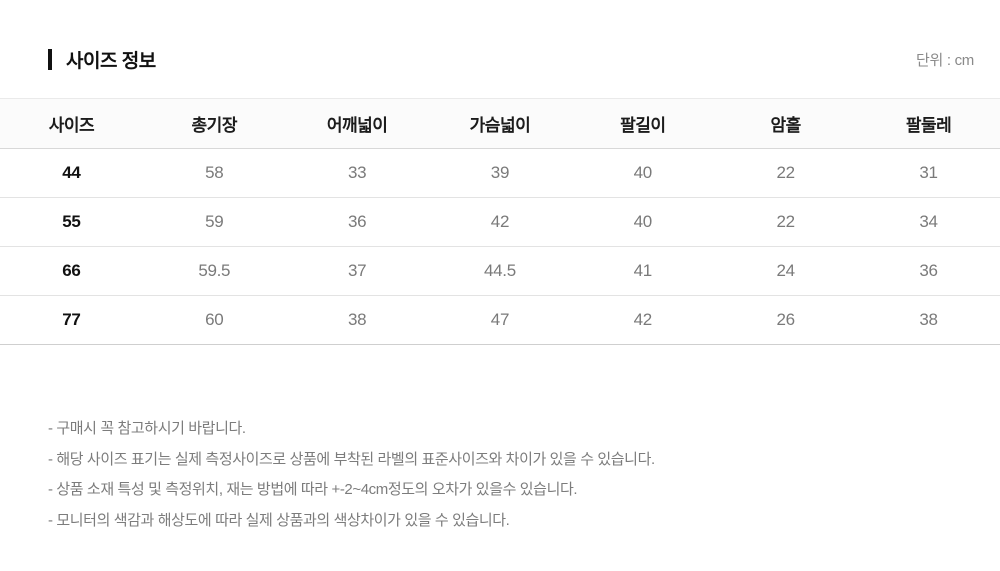 This screenshot has height=571, width=1000. Describe the element at coordinates (214, 319) in the screenshot. I see `measure-value: 60` at that location.